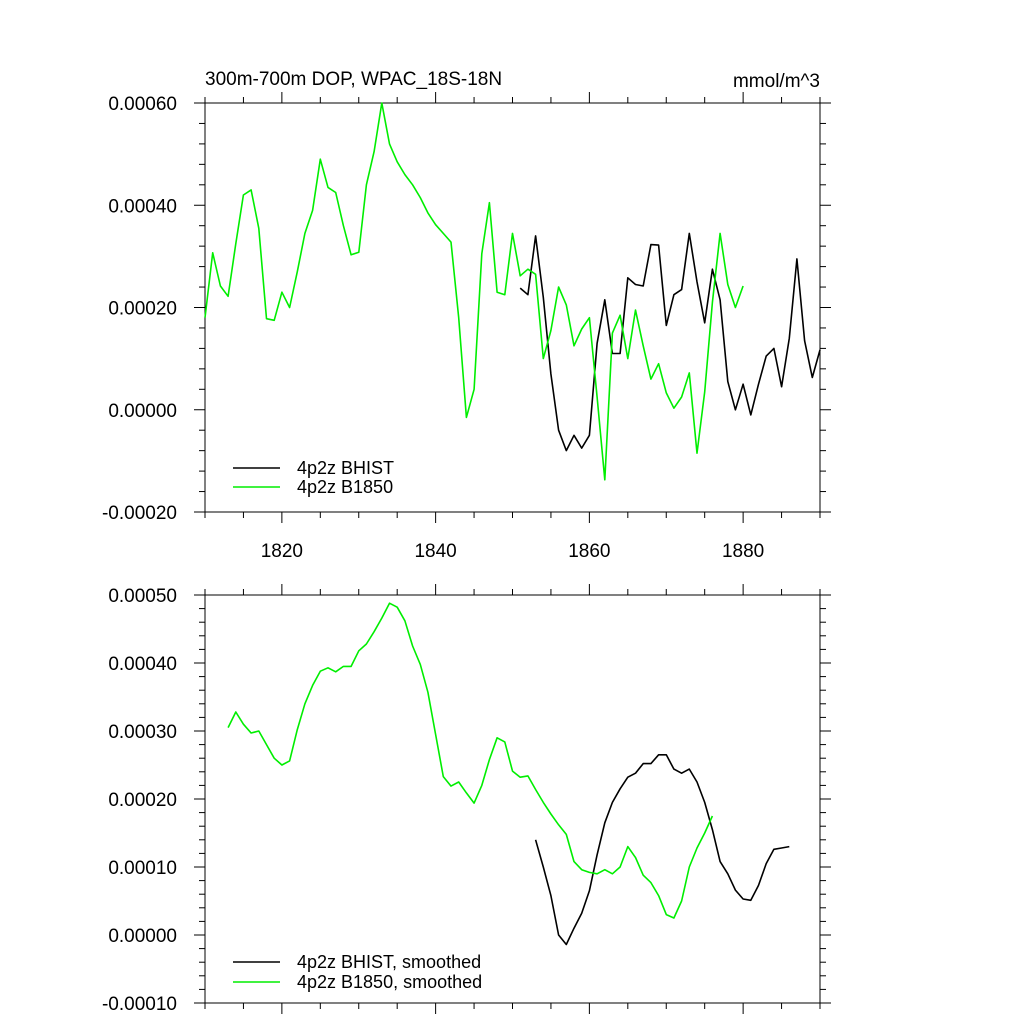 The image size is (1024, 1024). What do you see at coordinates (353, 79) in the screenshot?
I see `top-panel-title: 300m-700m DOP, WPAC_18S-18N` at bounding box center [353, 79].